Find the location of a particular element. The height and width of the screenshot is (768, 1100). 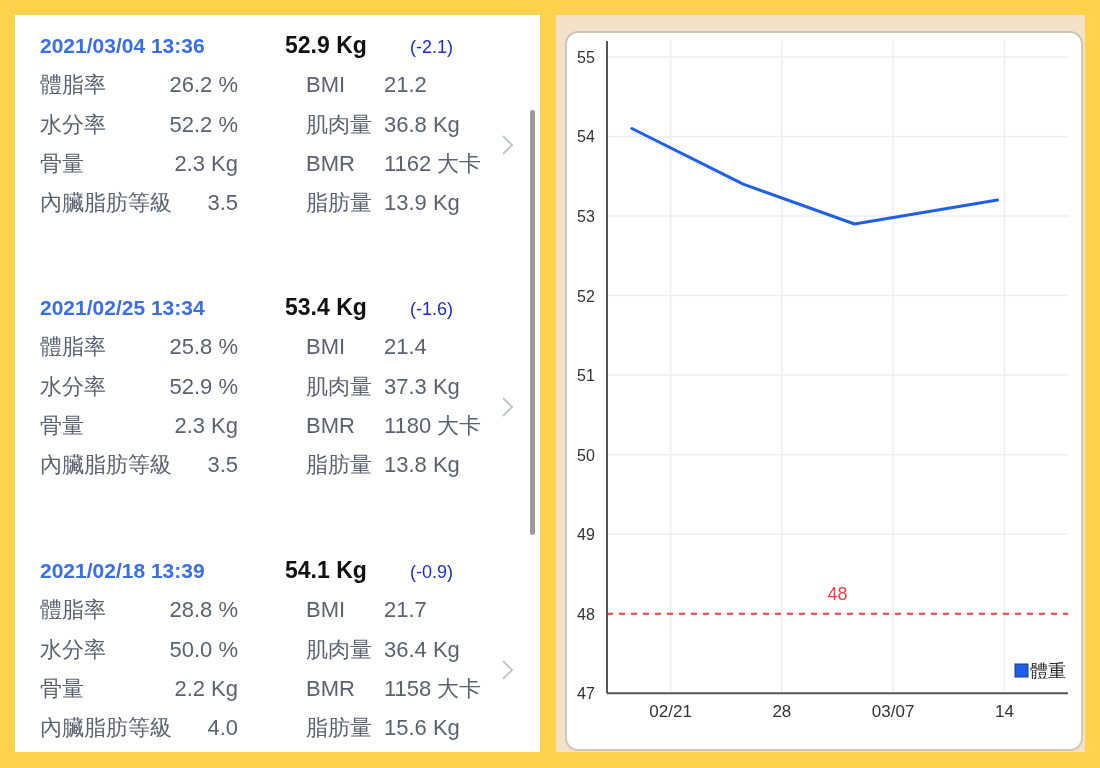

text: 13.9 Kg is located at coordinates (422, 203).